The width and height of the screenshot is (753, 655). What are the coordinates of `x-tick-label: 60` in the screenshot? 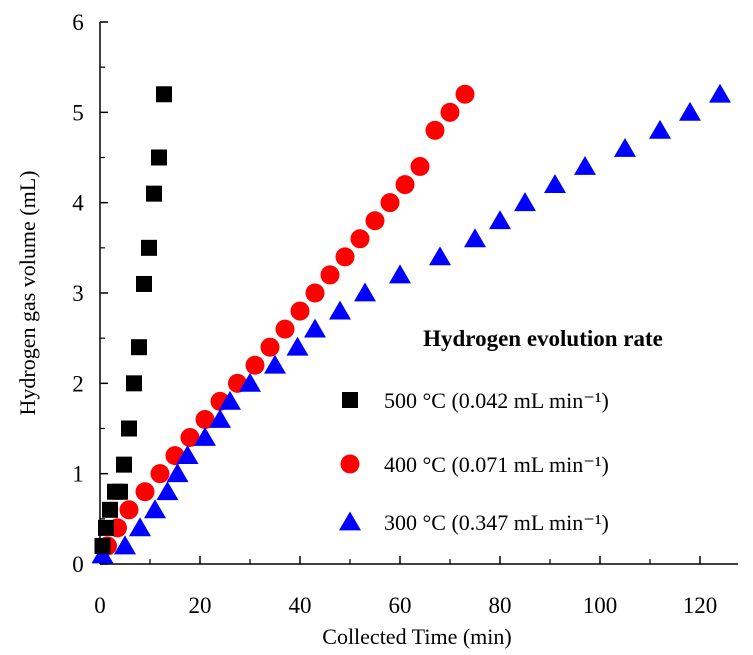 It's located at (400, 605).